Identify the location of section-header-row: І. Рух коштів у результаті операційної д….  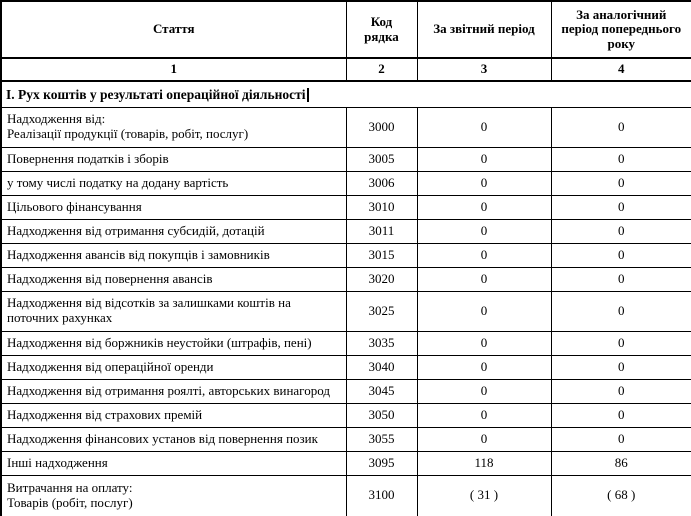
(345, 94).